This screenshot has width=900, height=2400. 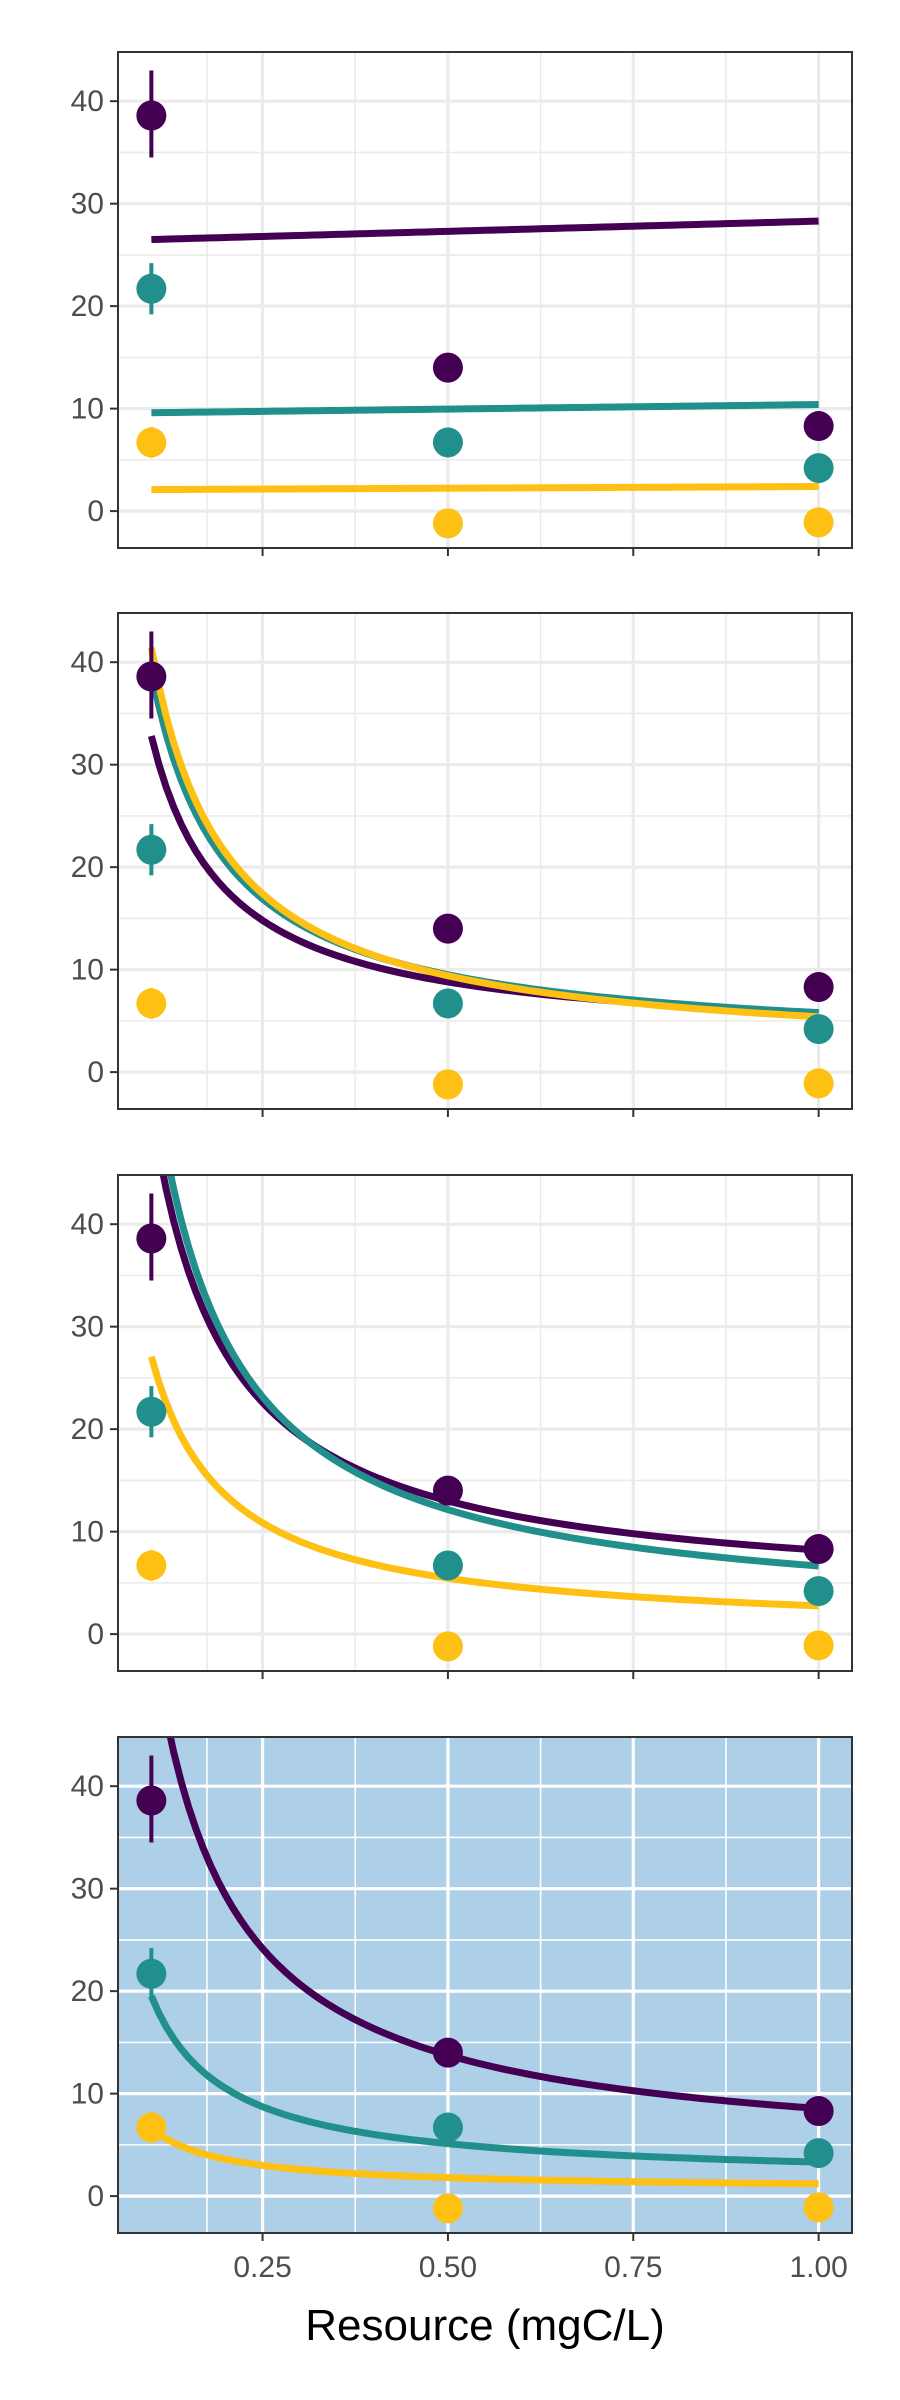 What do you see at coordinates (633, 2267) in the screenshot?
I see `x-tick-label: 0.75` at bounding box center [633, 2267].